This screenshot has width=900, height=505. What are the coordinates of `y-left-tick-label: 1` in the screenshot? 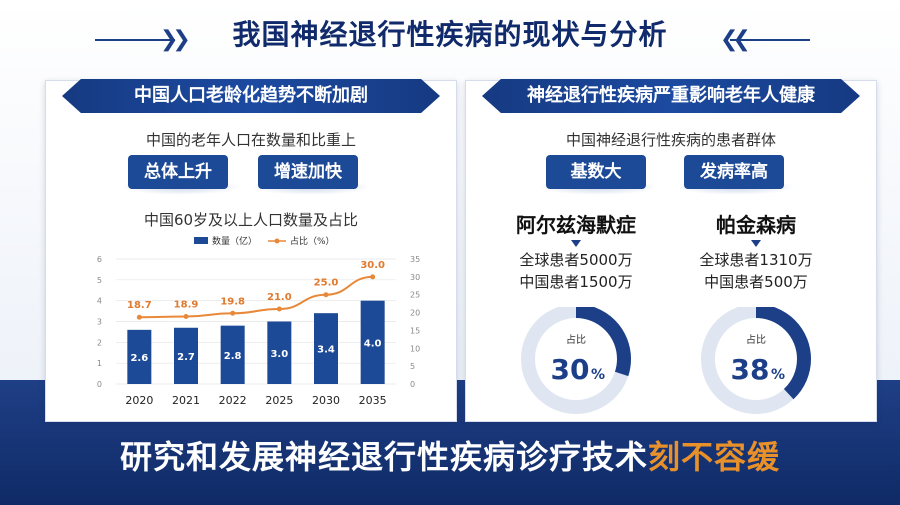 It's located at (99, 363).